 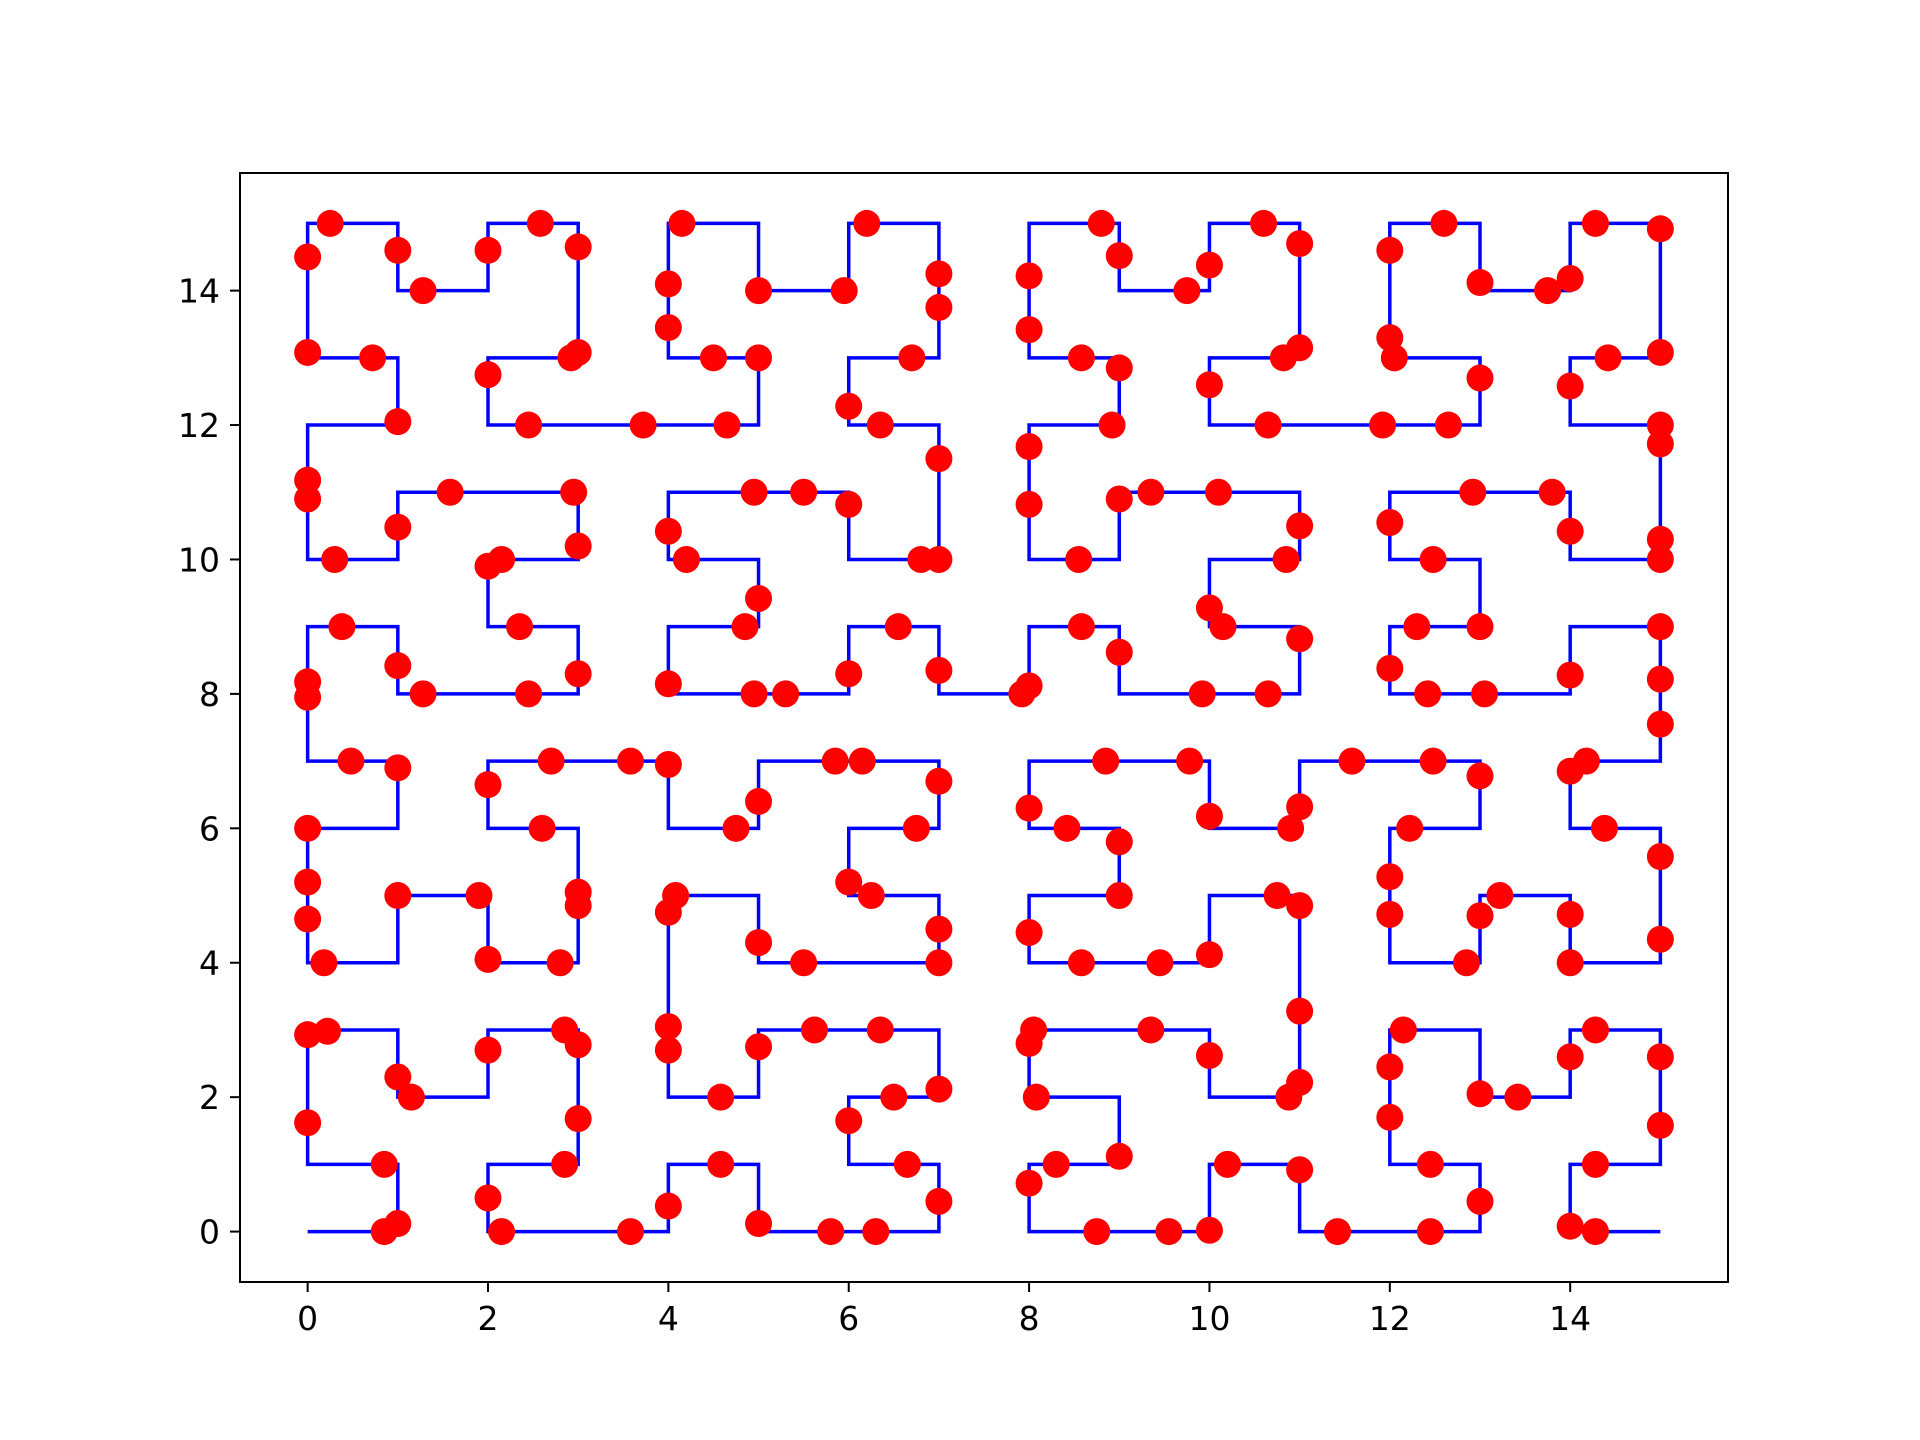 What do you see at coordinates (199, 425) in the screenshot?
I see `y-tick-label: 12` at bounding box center [199, 425].